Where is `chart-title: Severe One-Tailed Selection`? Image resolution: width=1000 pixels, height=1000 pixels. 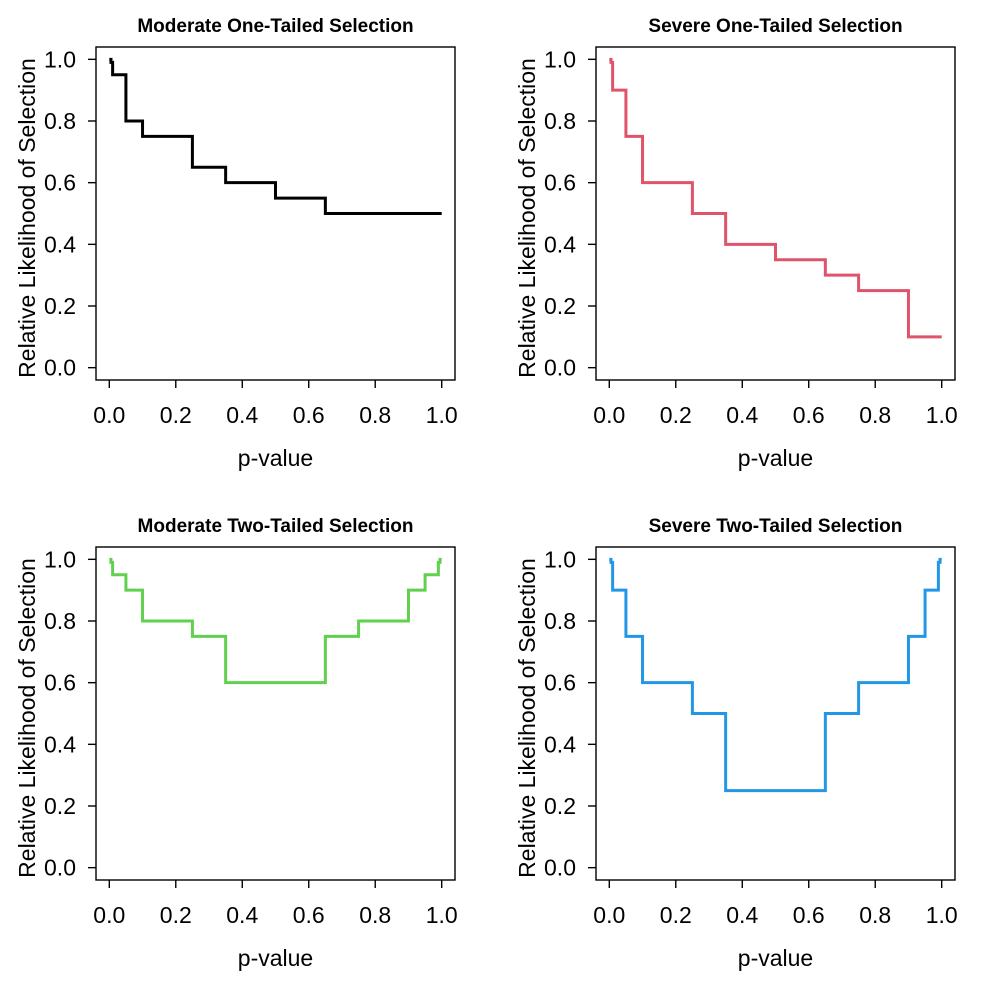 chart-title: Severe One-Tailed Selection is located at coordinates (775, 26).